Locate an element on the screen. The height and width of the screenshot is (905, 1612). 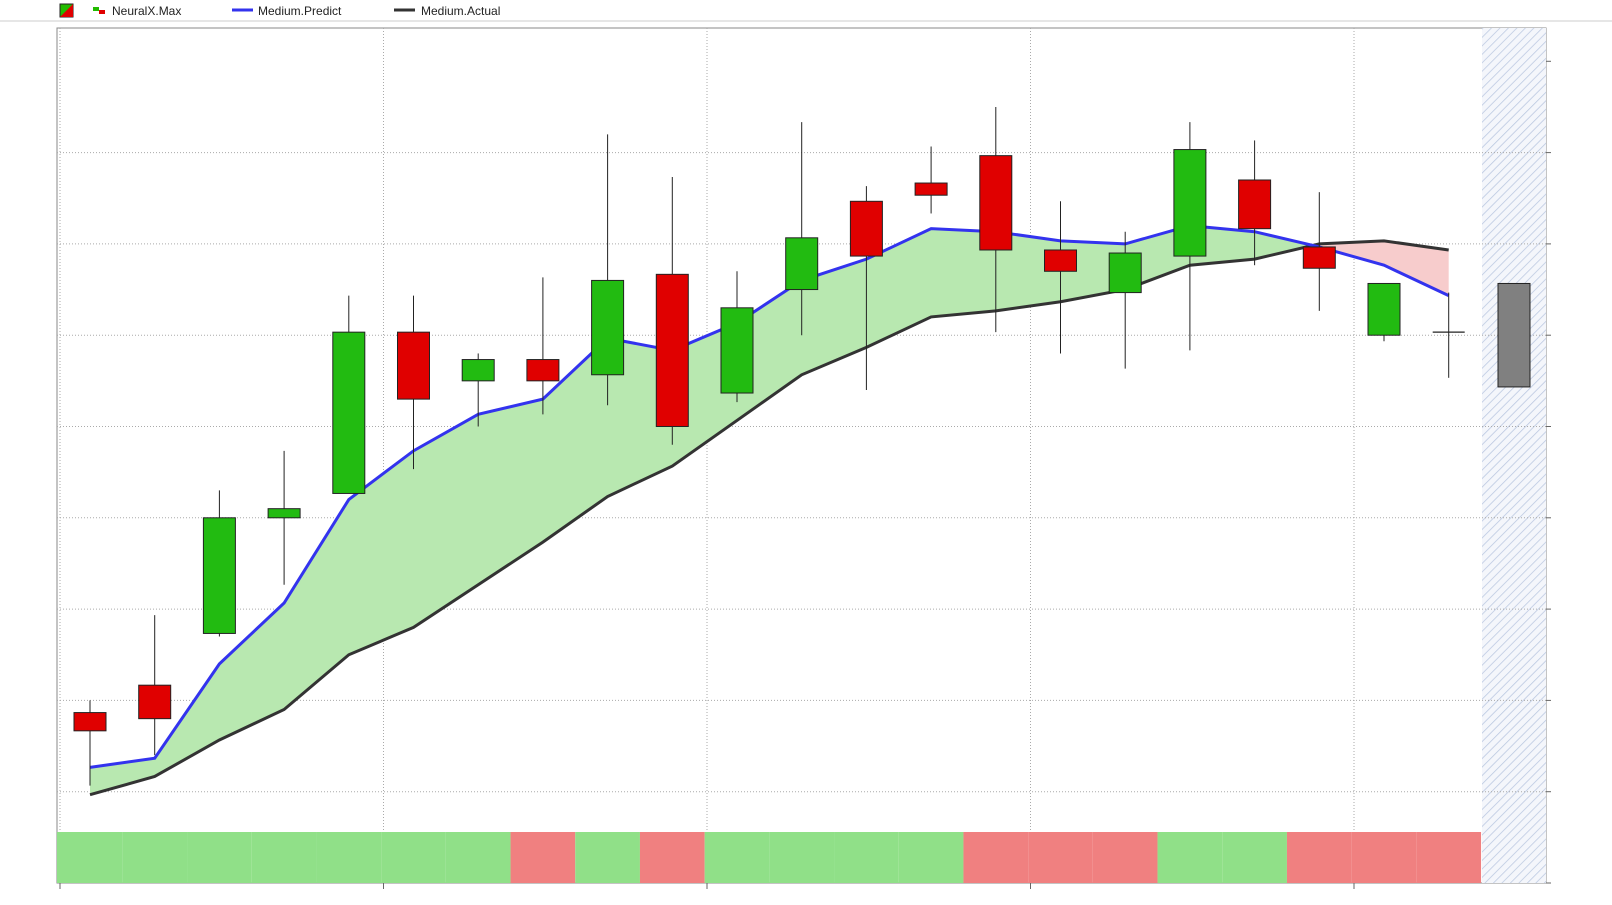
y-axis is located at coordinates (1548, 472).